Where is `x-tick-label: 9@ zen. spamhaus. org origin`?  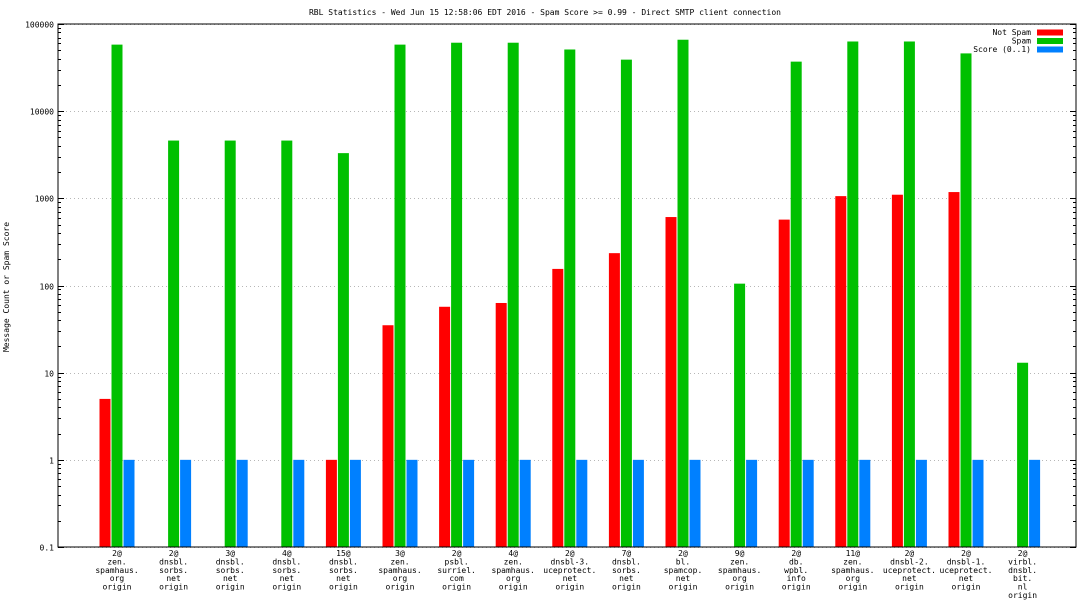 x-tick-label: 9@ zen. spamhaus. org origin is located at coordinates (739, 570).